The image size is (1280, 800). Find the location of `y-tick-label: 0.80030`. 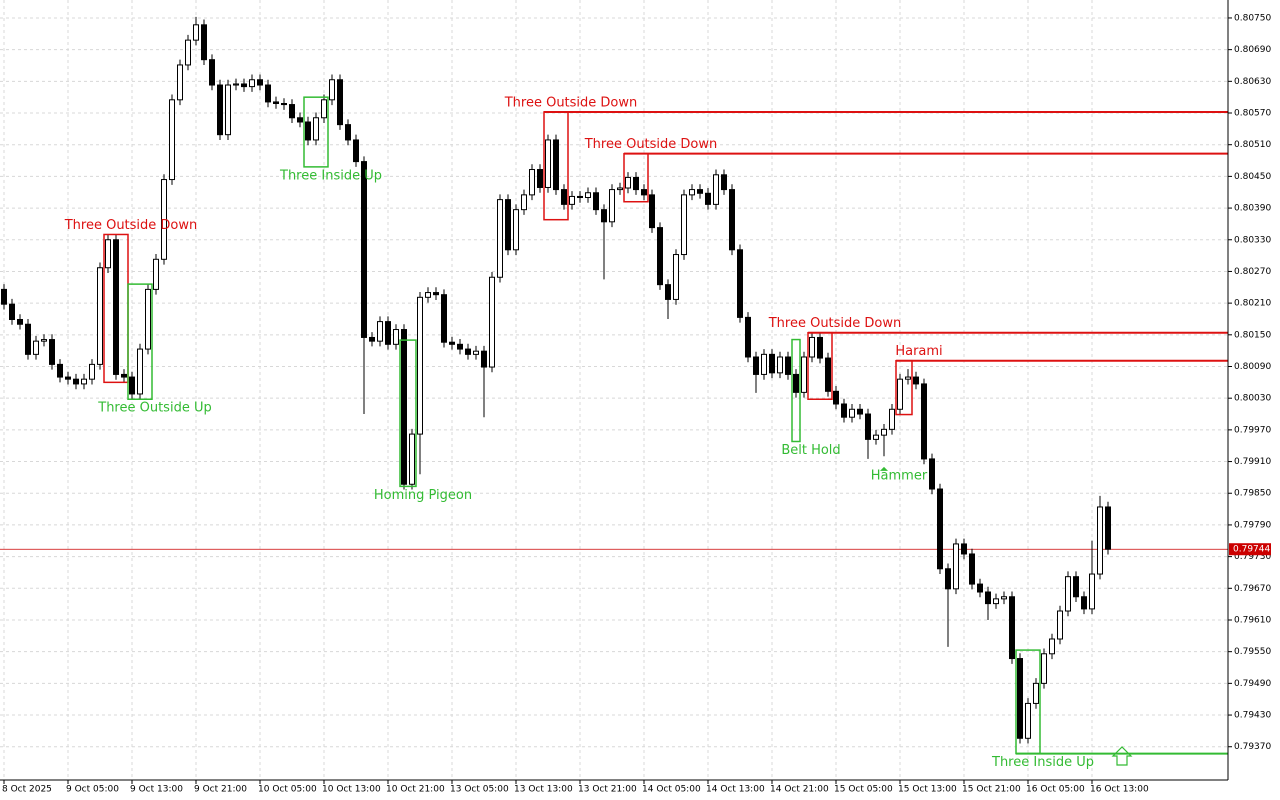

y-tick-label: 0.80030 is located at coordinates (1252, 399).